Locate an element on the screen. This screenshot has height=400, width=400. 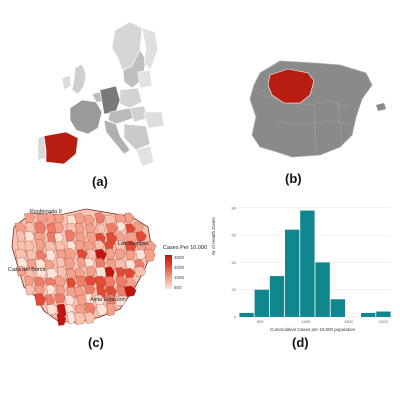
region-balearic is located at coordinates (381, 107).